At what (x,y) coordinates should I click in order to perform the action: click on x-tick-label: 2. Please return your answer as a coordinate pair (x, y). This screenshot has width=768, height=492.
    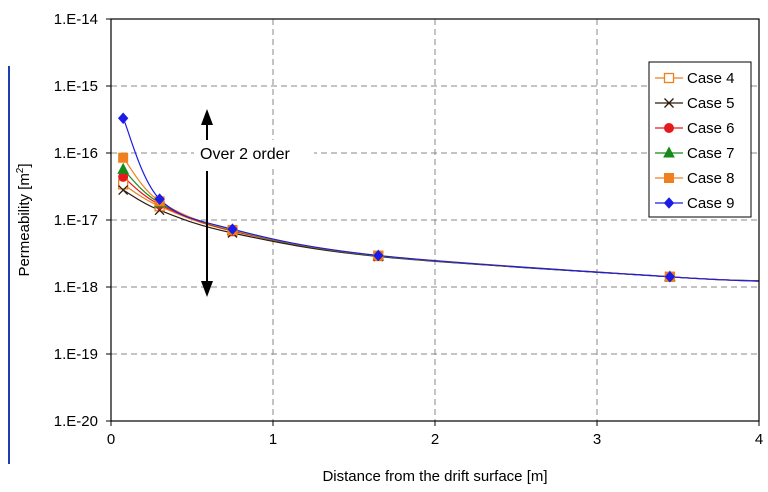
    Looking at the image, I should click on (435, 439).